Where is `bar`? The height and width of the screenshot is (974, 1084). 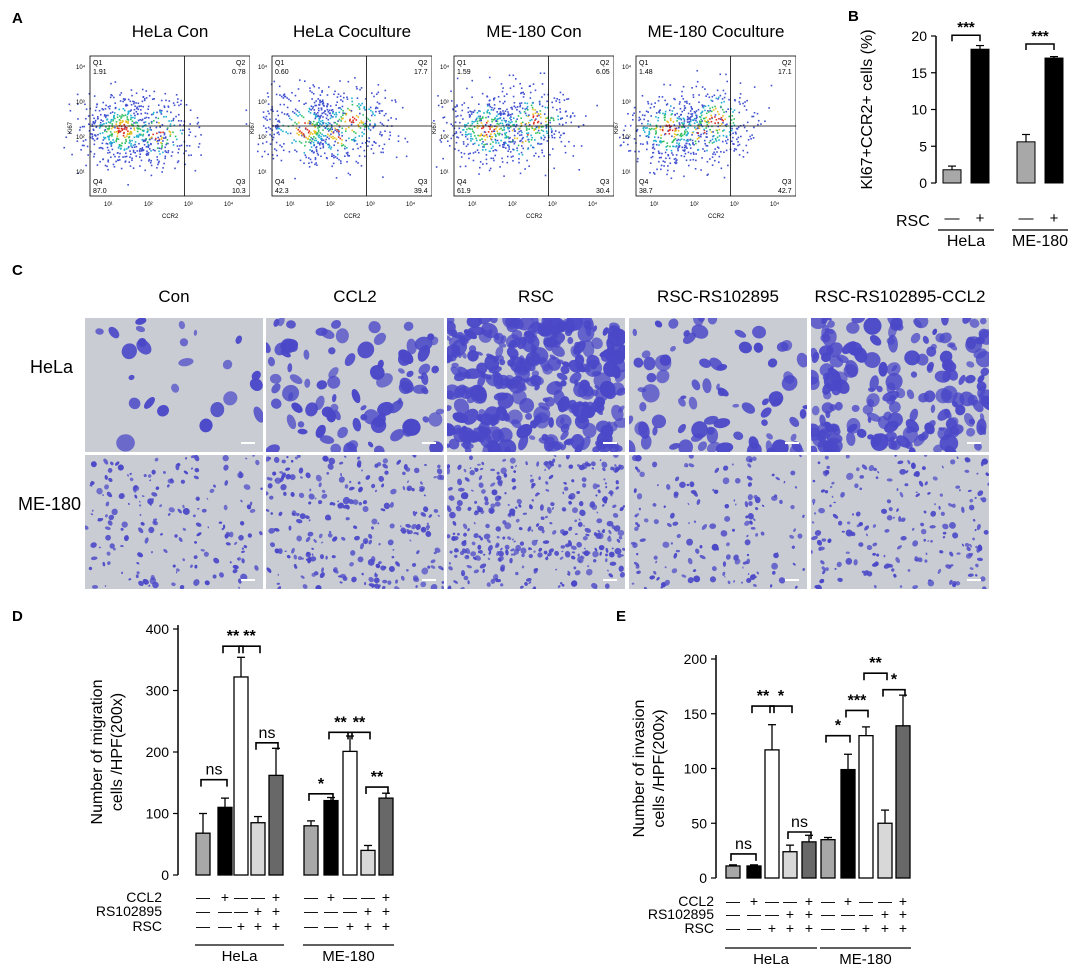 bar is located at coordinates (276, 825).